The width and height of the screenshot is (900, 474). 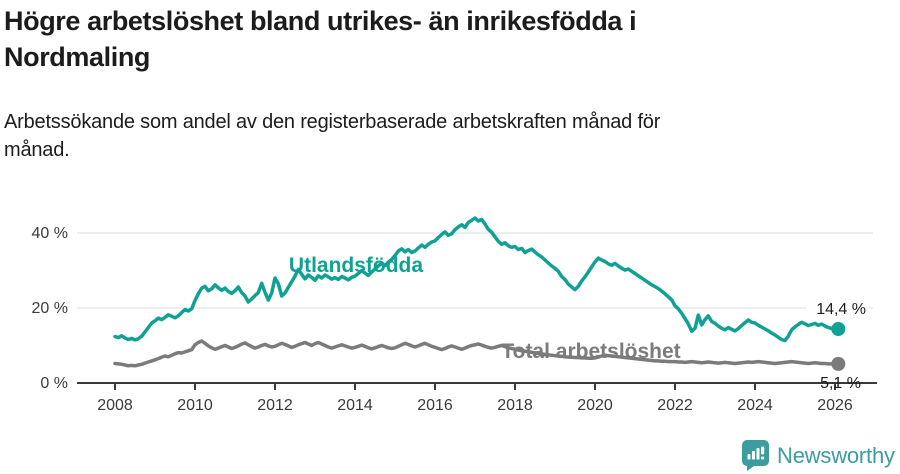 I want to click on x-tick-label: 2014, so click(x=355, y=405).